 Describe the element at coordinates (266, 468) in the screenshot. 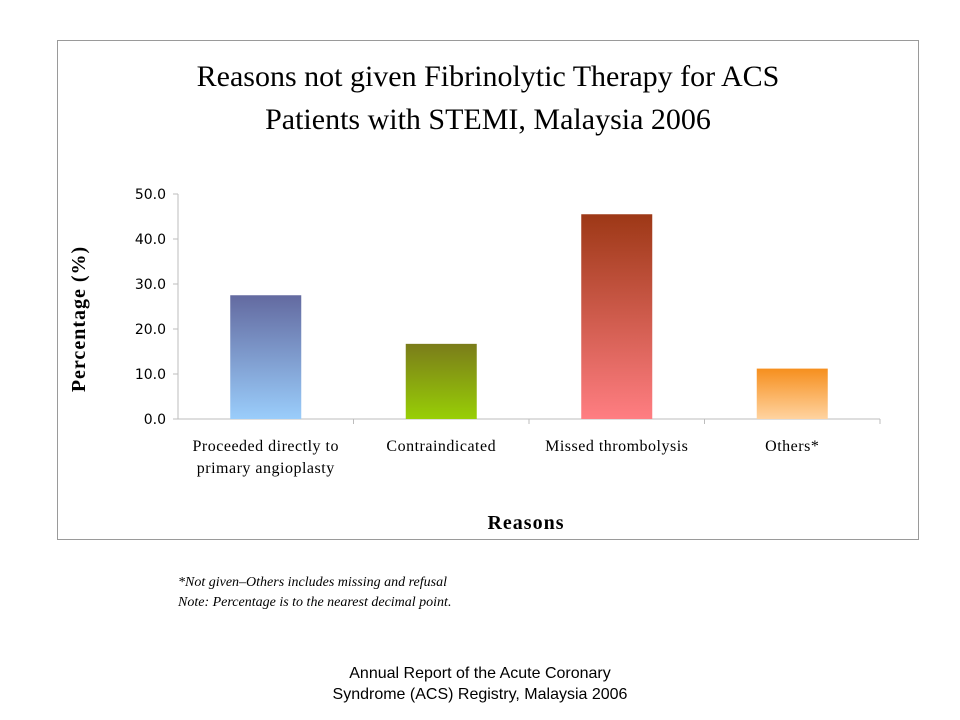

I see `x-tick-label: primary angioplasty` at that location.